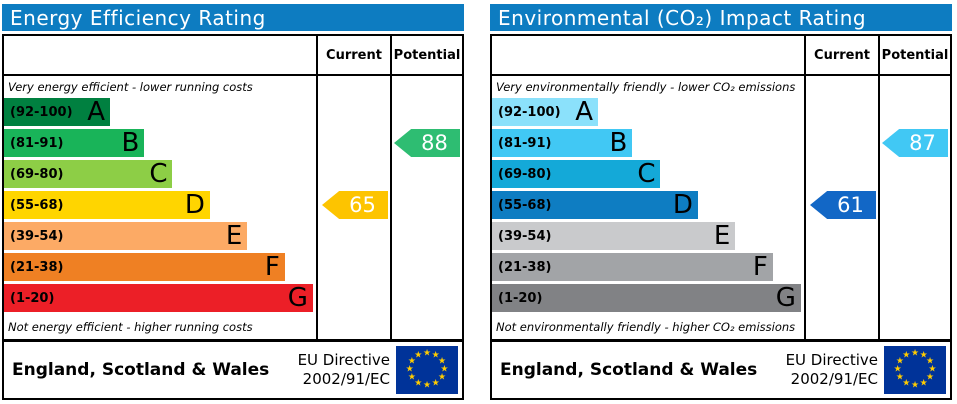 The width and height of the screenshot is (957, 404). I want to click on eu-directive-line2: 2002/91/EC, so click(834, 379).